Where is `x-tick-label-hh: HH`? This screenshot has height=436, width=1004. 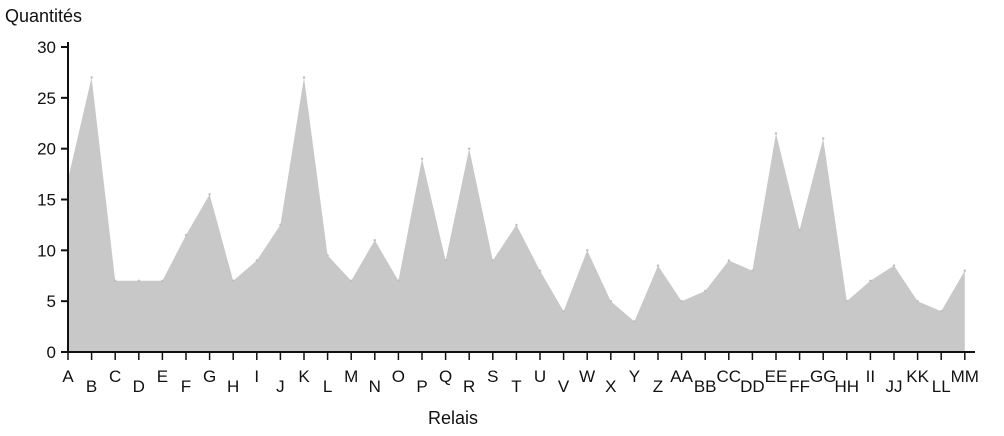
x-tick-label-hh: HH is located at coordinates (847, 386).